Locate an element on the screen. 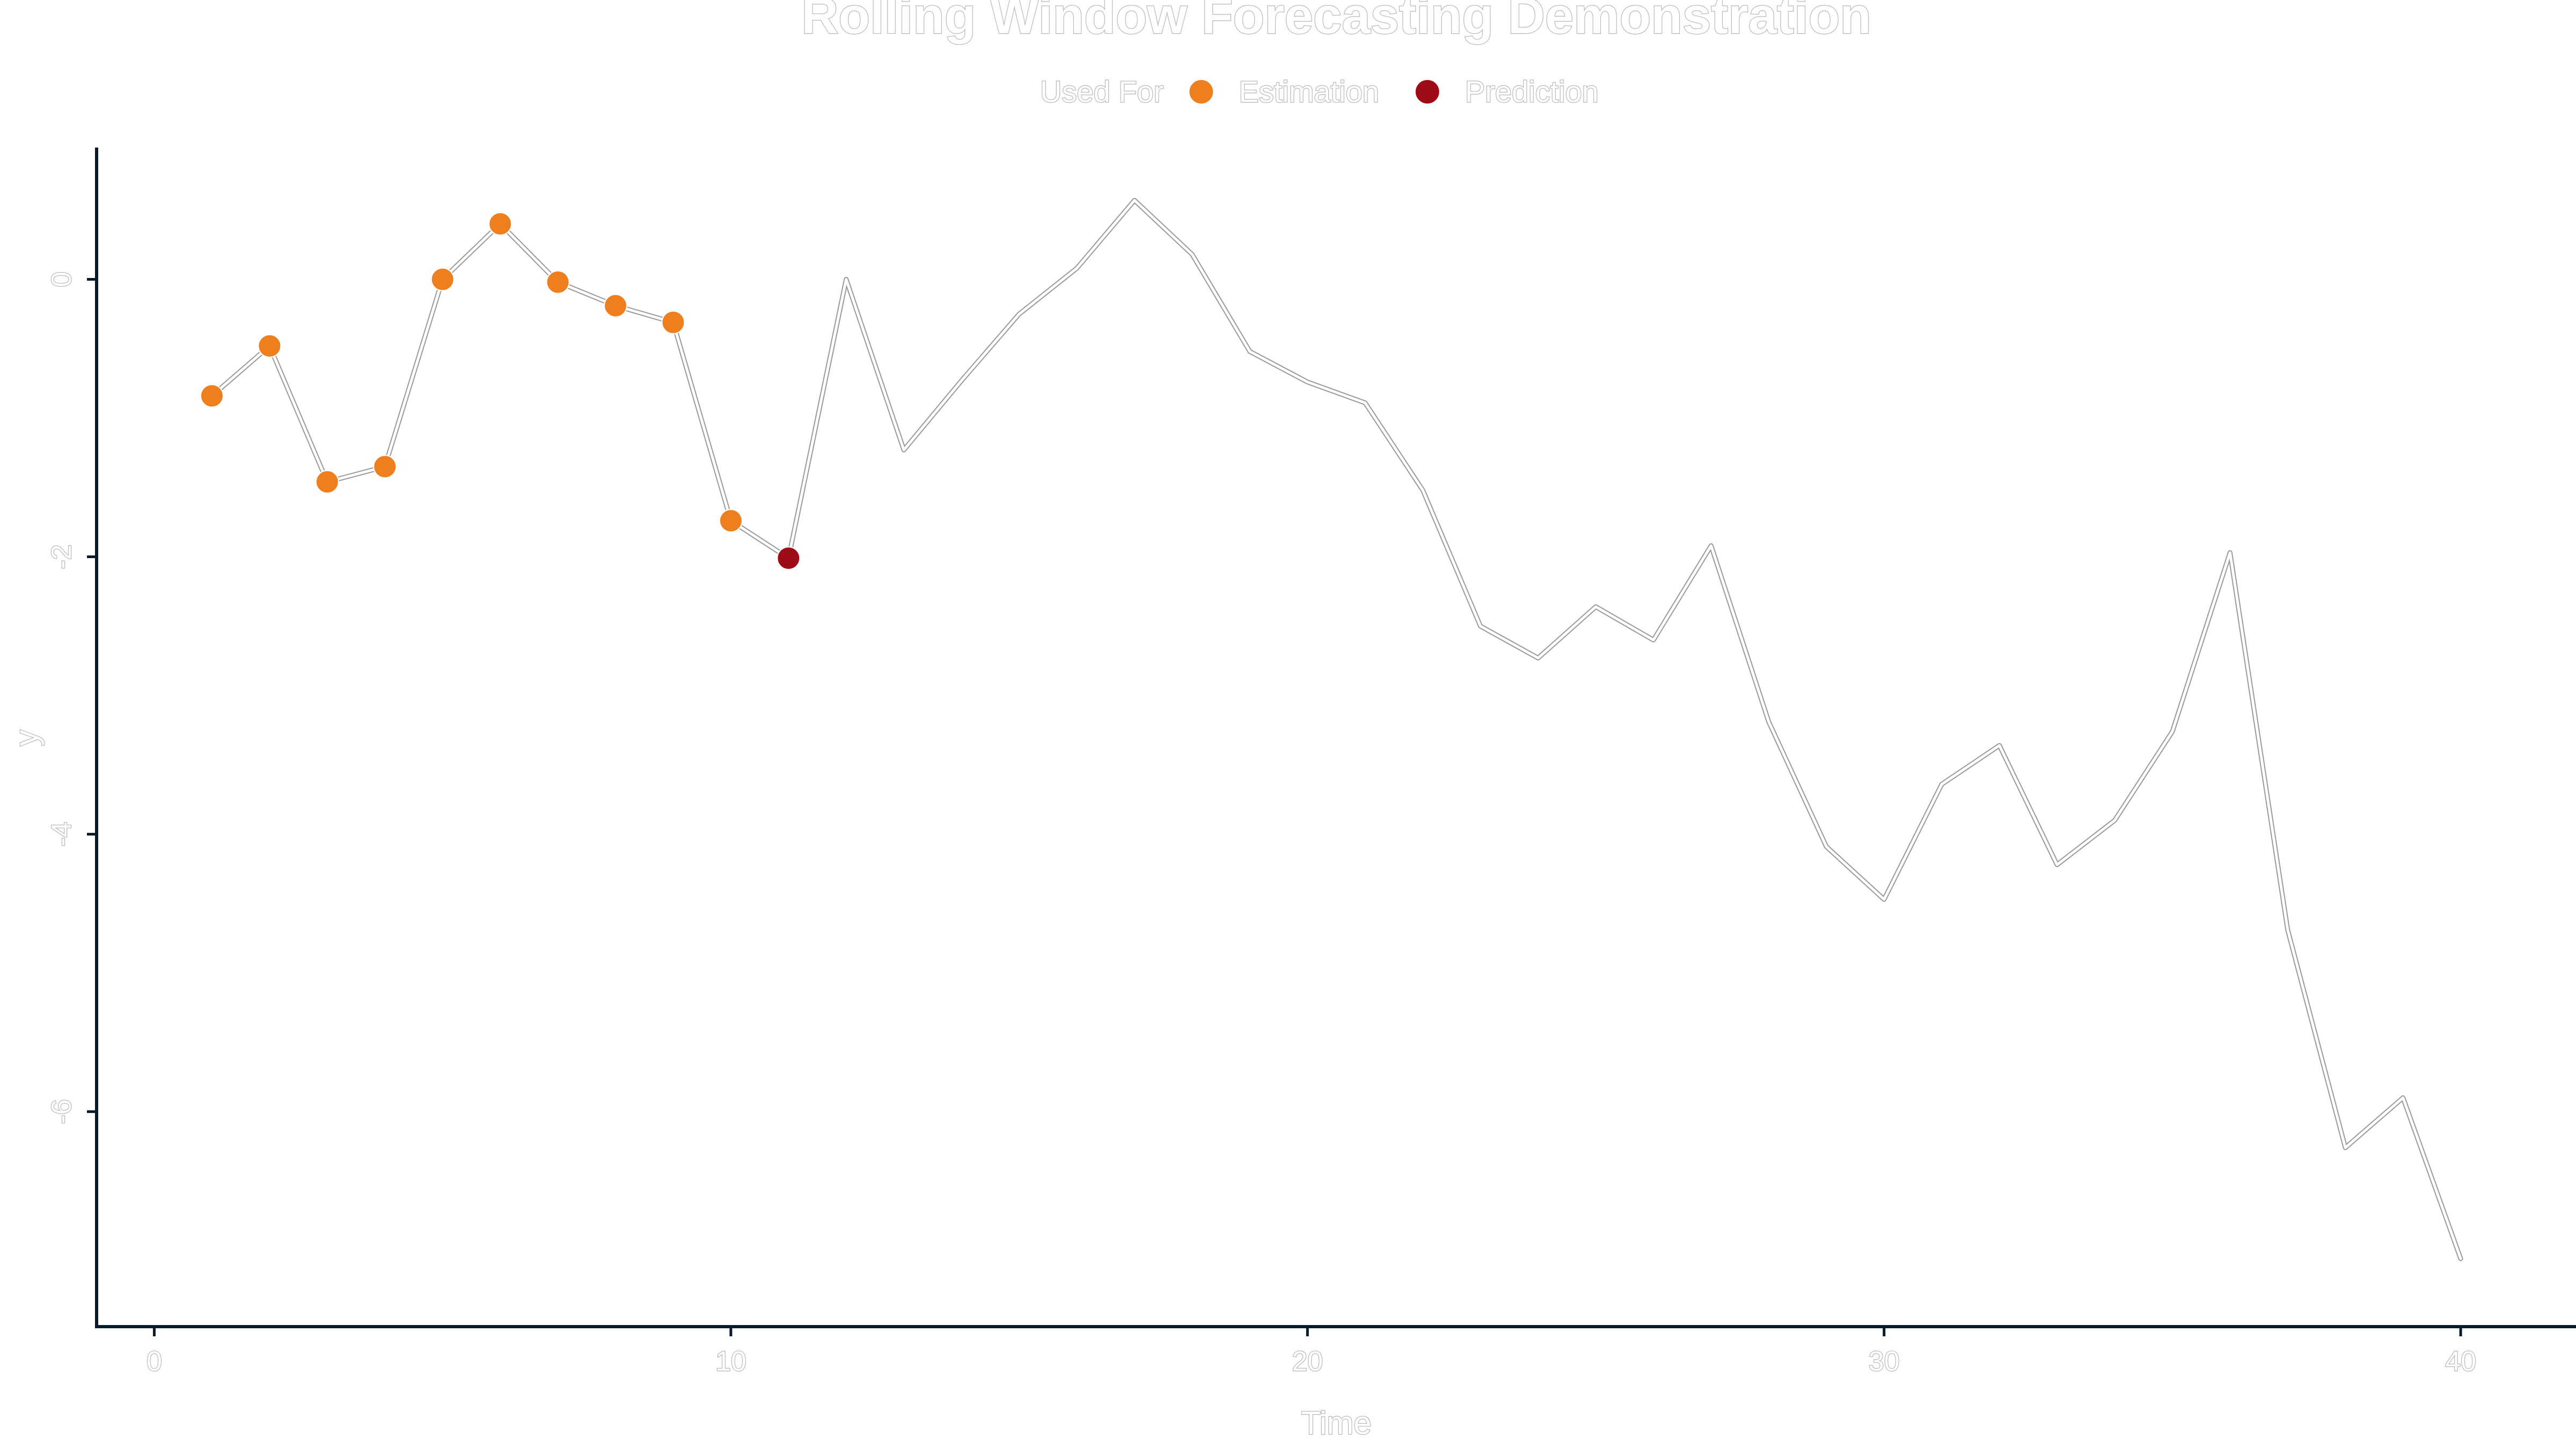 The image size is (2576, 1449). legend-title: Used For is located at coordinates (1101, 91).